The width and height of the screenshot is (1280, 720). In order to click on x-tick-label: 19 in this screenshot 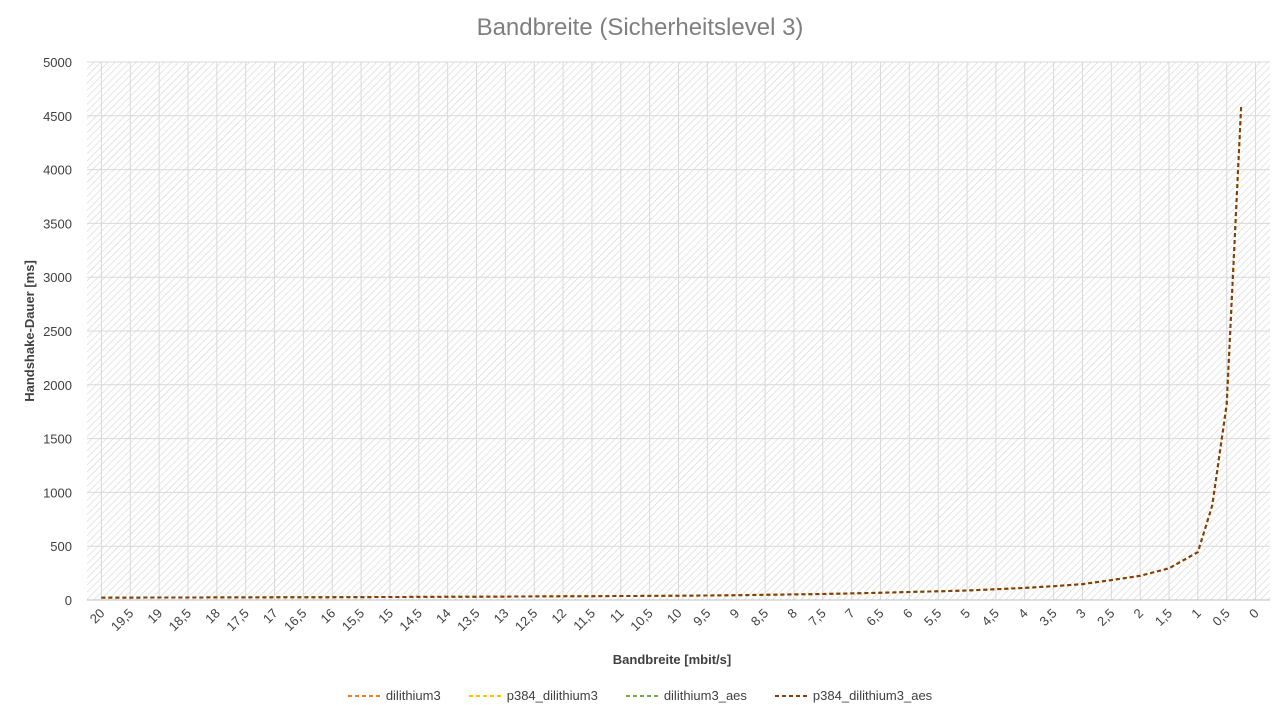, I will do `click(154, 616)`.